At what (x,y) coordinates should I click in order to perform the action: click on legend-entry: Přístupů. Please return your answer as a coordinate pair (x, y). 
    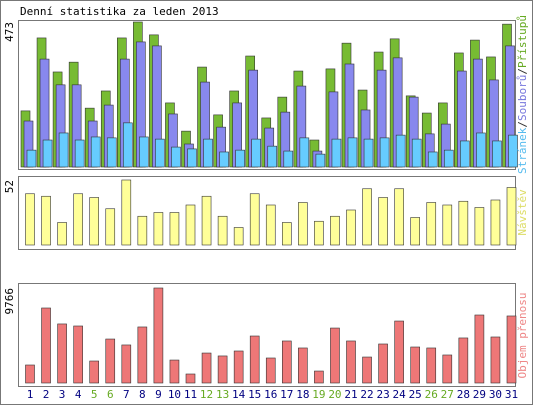
    Looking at the image, I should click on (522, 41).